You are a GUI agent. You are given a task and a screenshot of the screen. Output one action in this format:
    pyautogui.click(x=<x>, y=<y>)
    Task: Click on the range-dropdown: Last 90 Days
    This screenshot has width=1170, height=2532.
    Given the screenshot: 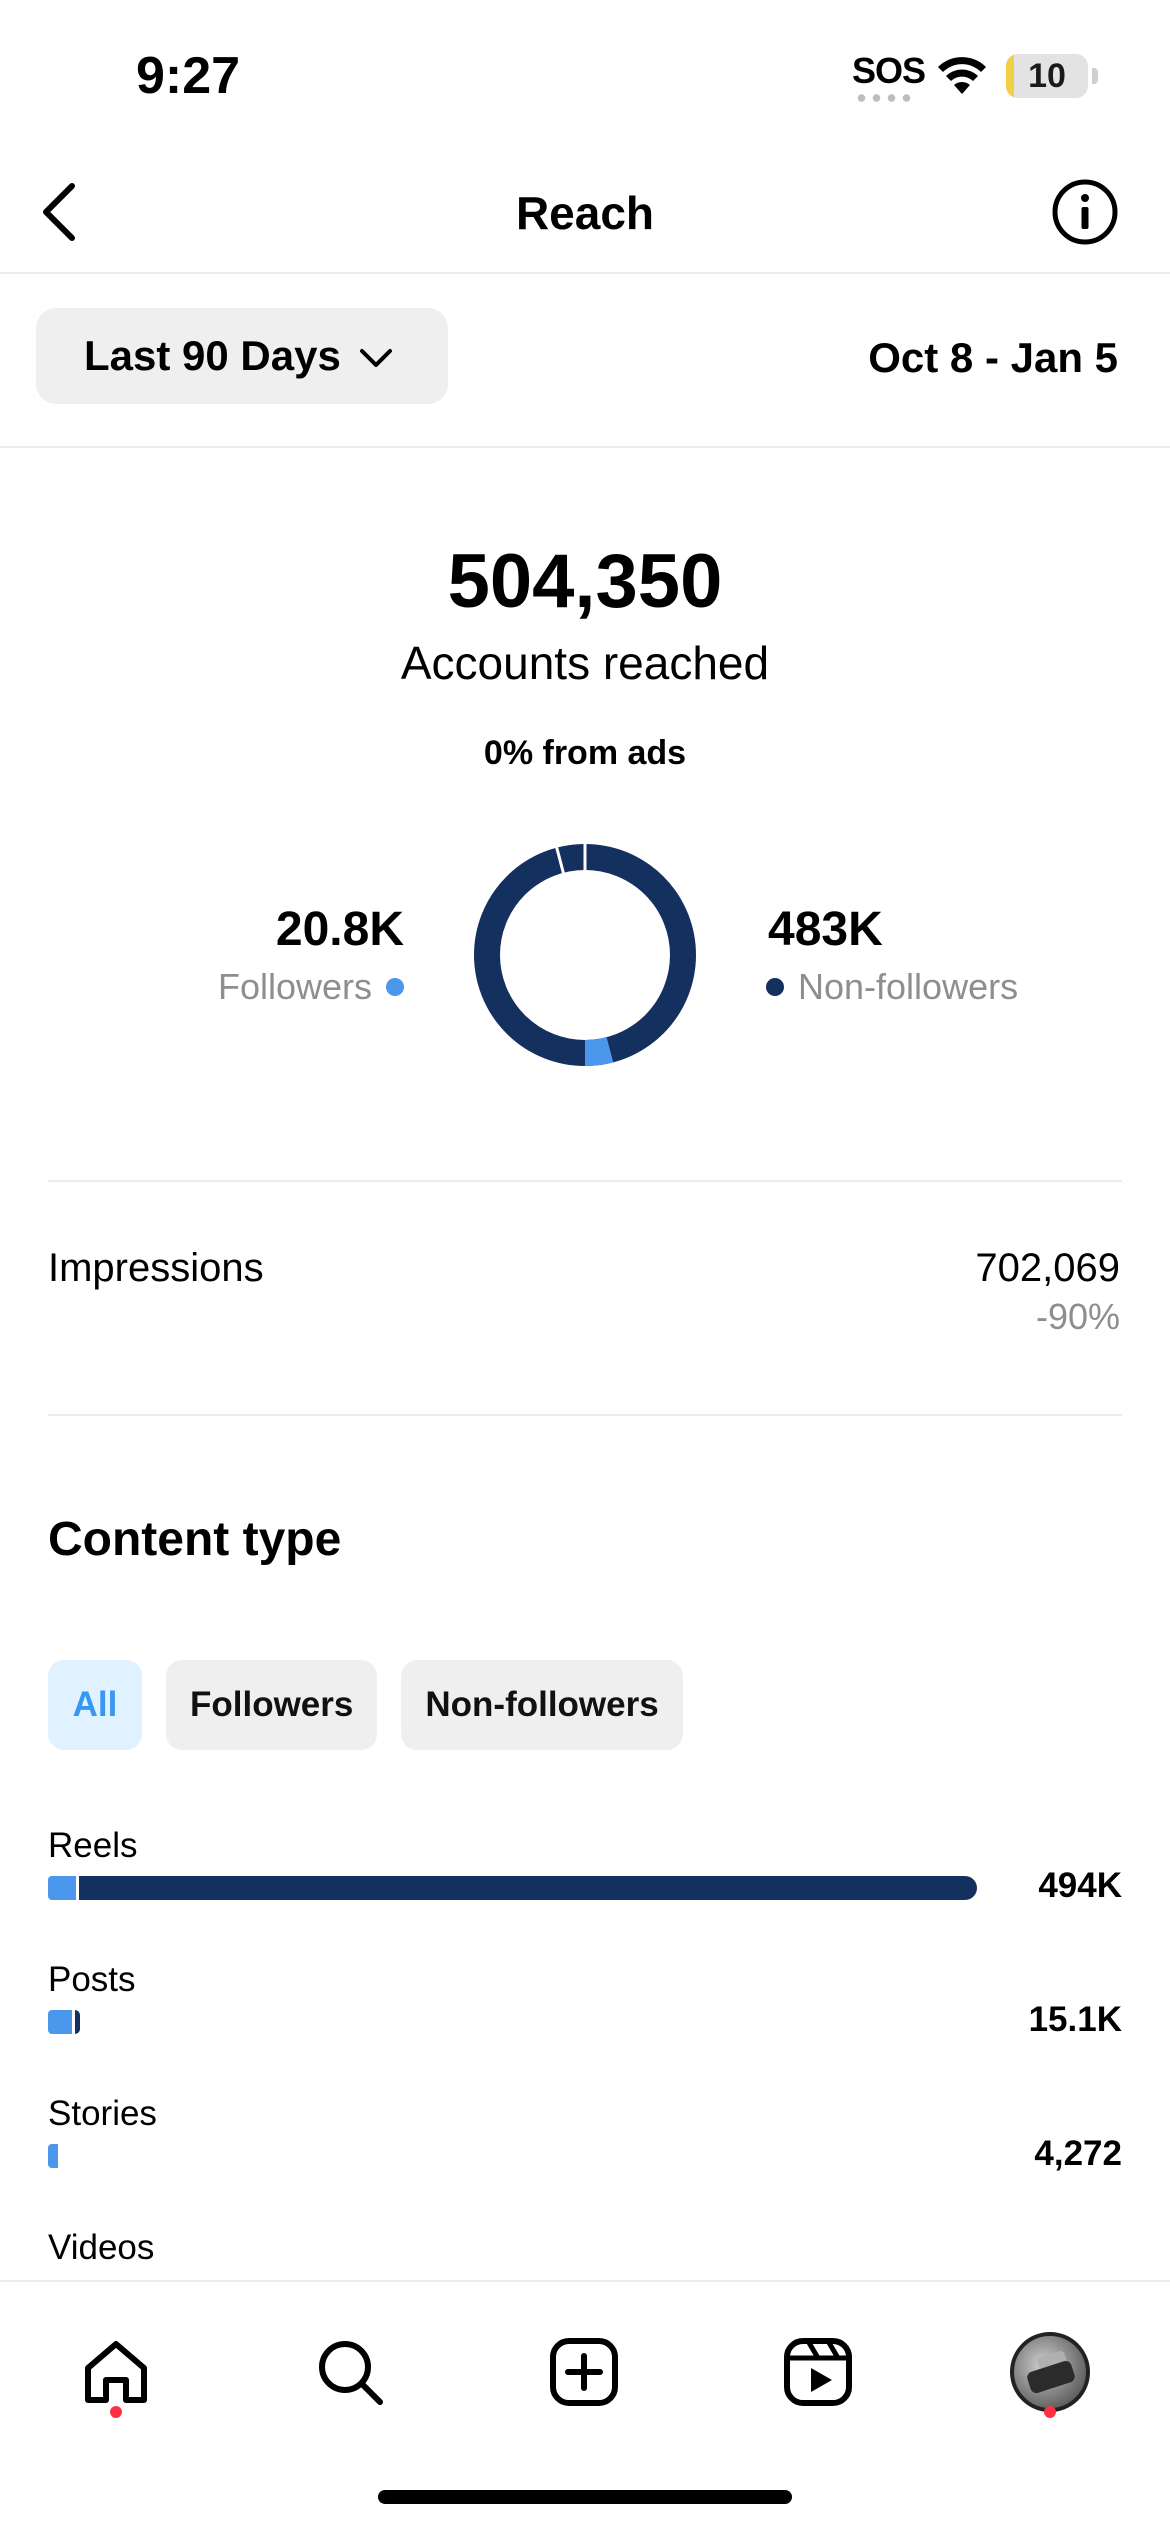 What is the action you would take?
    pyautogui.click(x=242, y=356)
    